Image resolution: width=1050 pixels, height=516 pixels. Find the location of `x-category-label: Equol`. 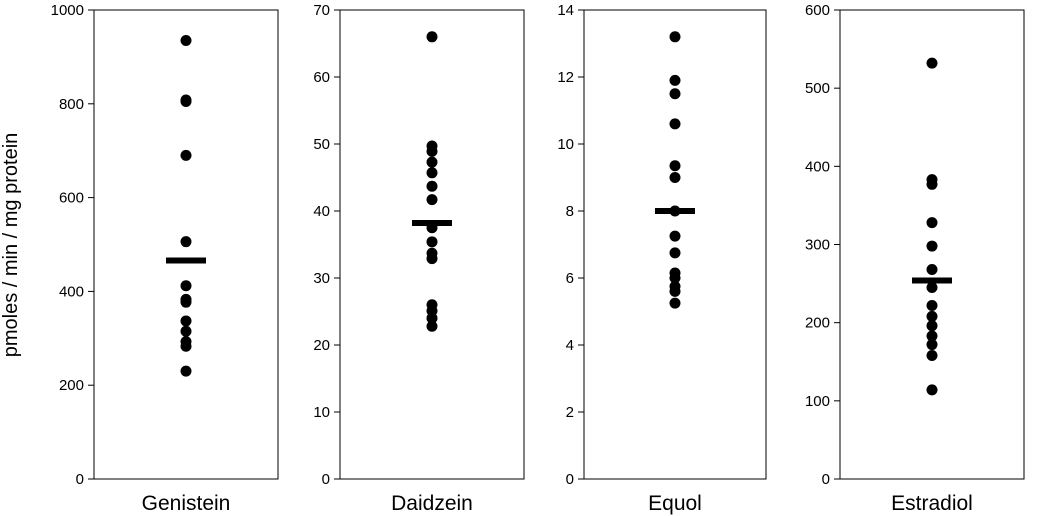

x-category-label: Equol is located at coordinates (675, 503).